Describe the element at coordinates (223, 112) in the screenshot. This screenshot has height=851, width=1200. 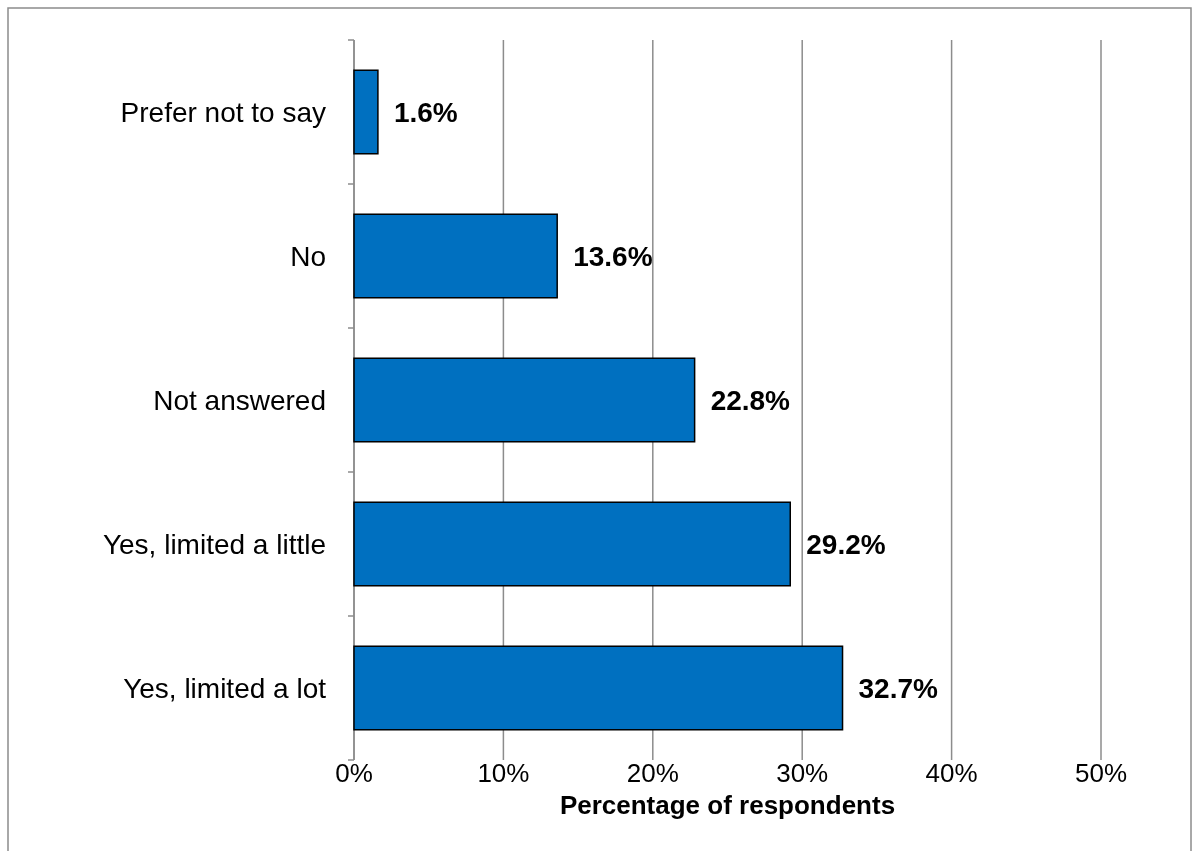
I see `y-tick-label: Prefer not to say` at that location.